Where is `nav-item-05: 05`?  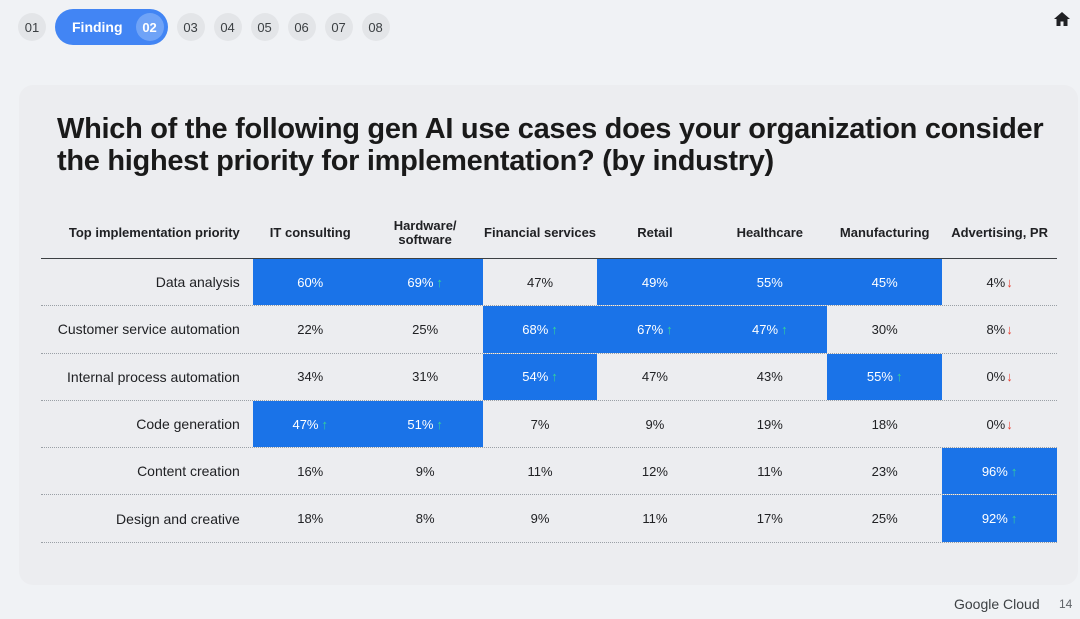
nav-item-05: 05 is located at coordinates (264, 27).